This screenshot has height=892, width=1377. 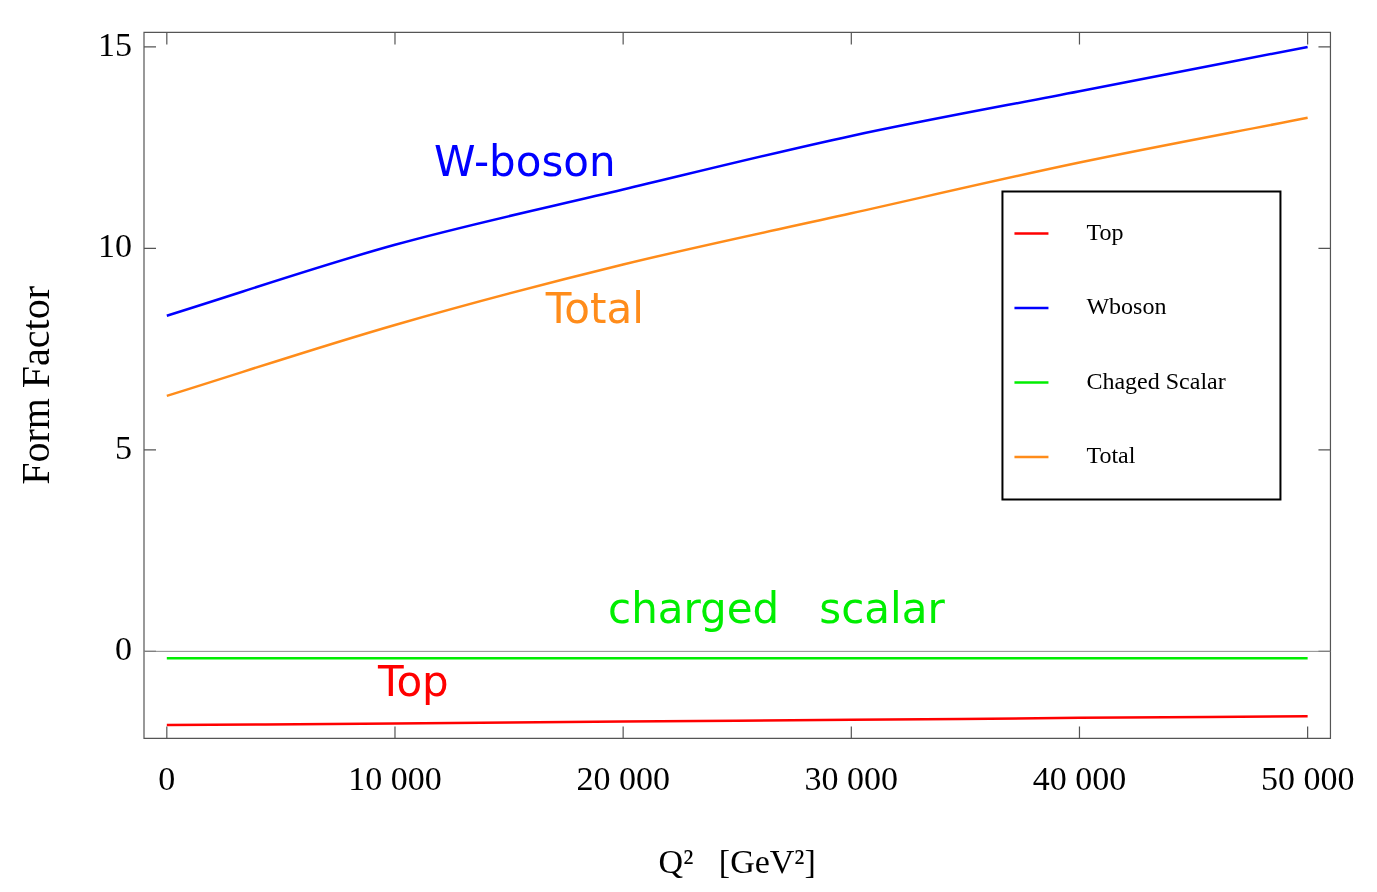 I want to click on x-tick-label: 50 000, so click(x=1307, y=778).